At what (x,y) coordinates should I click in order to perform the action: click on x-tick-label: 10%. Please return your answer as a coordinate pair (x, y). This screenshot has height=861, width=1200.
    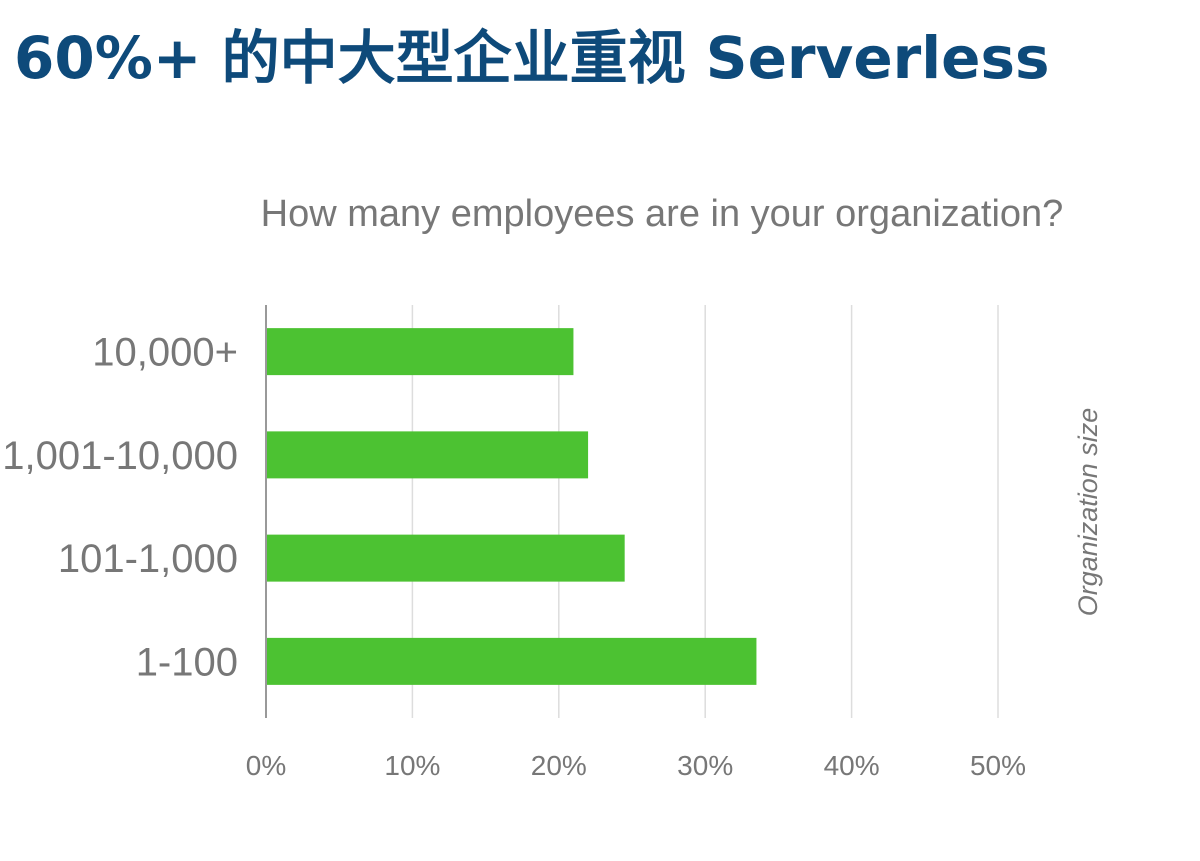
    Looking at the image, I should click on (412, 765).